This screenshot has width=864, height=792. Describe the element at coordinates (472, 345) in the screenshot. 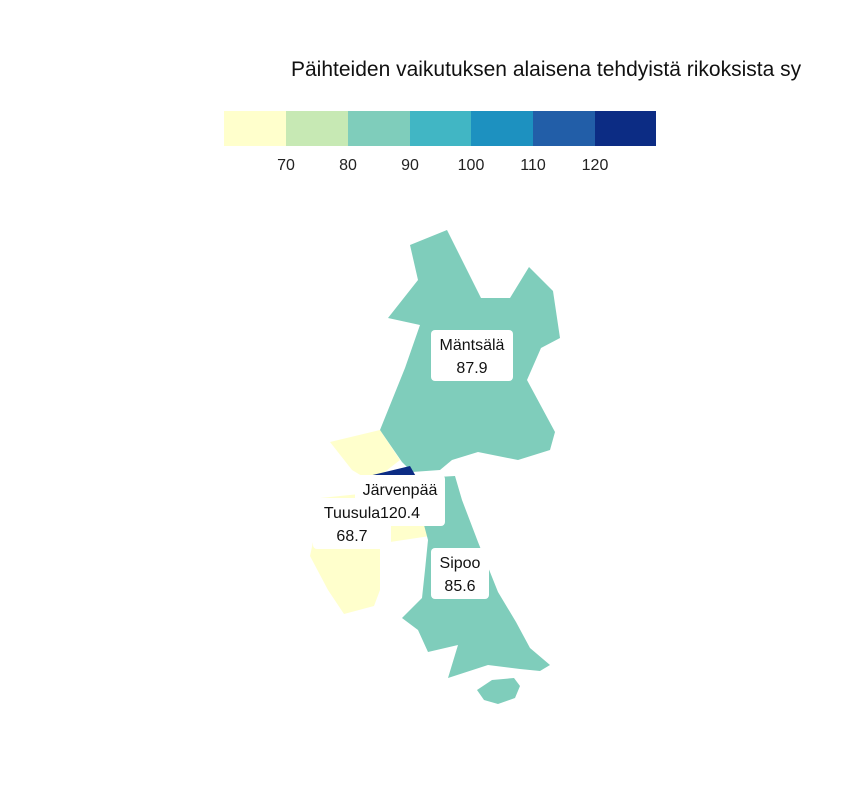

I see `region-name: Mäntsälä` at that location.